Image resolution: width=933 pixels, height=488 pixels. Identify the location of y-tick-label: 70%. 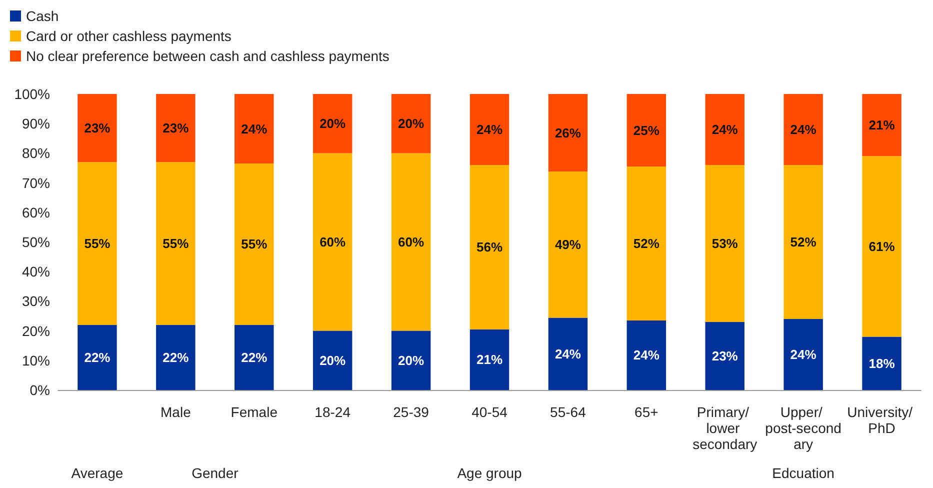
(36, 182).